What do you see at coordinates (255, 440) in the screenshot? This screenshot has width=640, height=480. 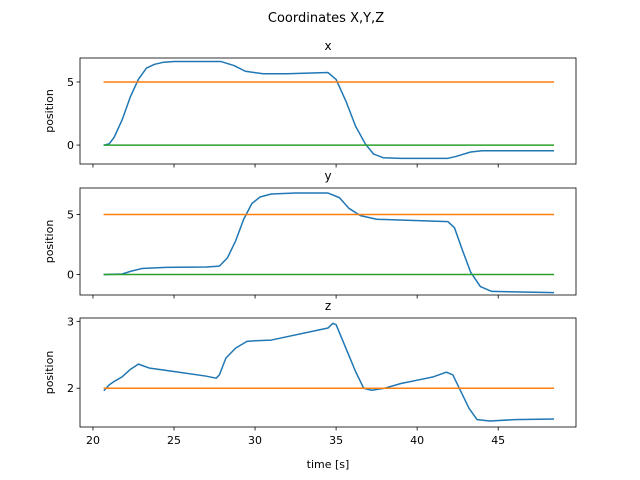 I see `x-tick-label: 30` at bounding box center [255, 440].